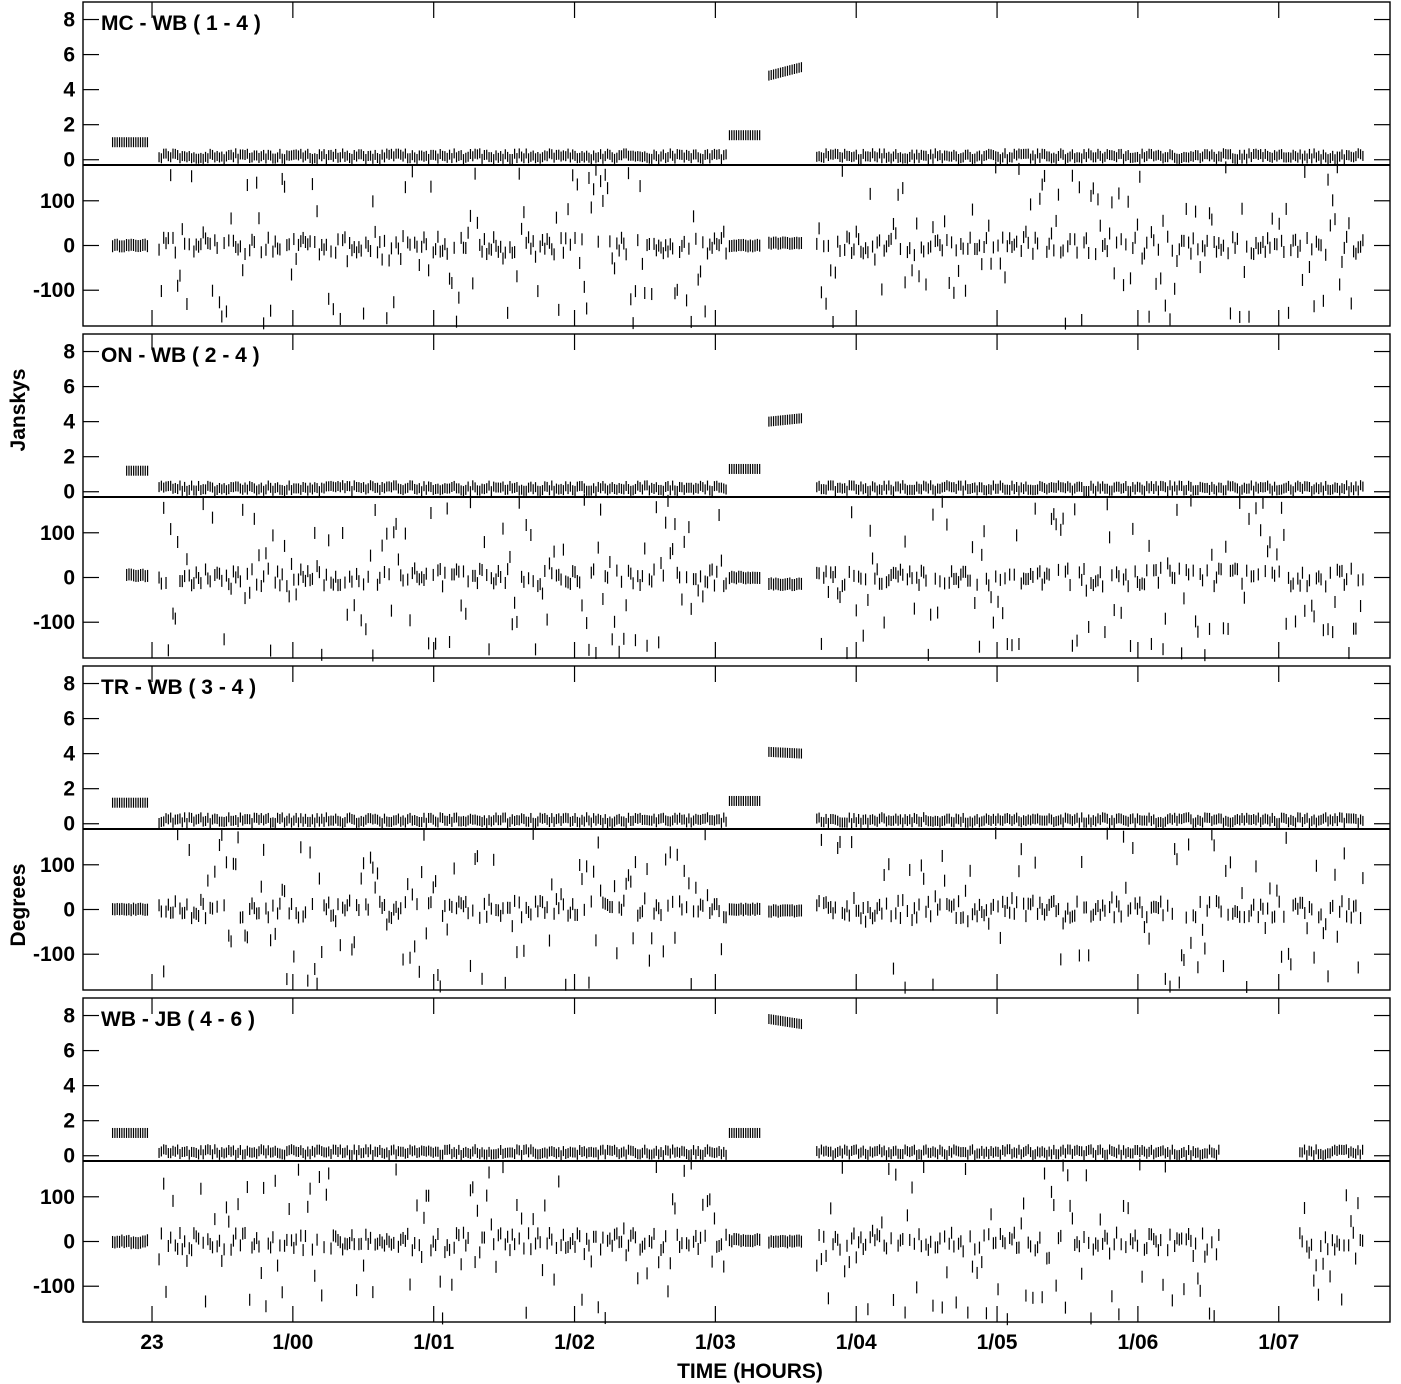  Describe the element at coordinates (433, 1342) in the screenshot. I see `x-tick-label: 1/01` at that location.